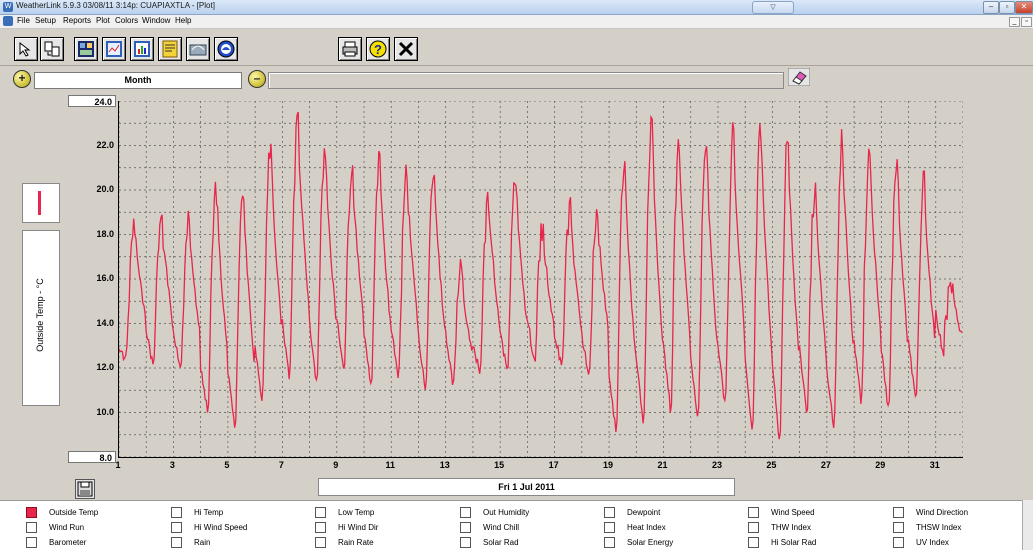  Describe the element at coordinates (991, 7) in the screenshot. I see `minimize-button: –` at that location.